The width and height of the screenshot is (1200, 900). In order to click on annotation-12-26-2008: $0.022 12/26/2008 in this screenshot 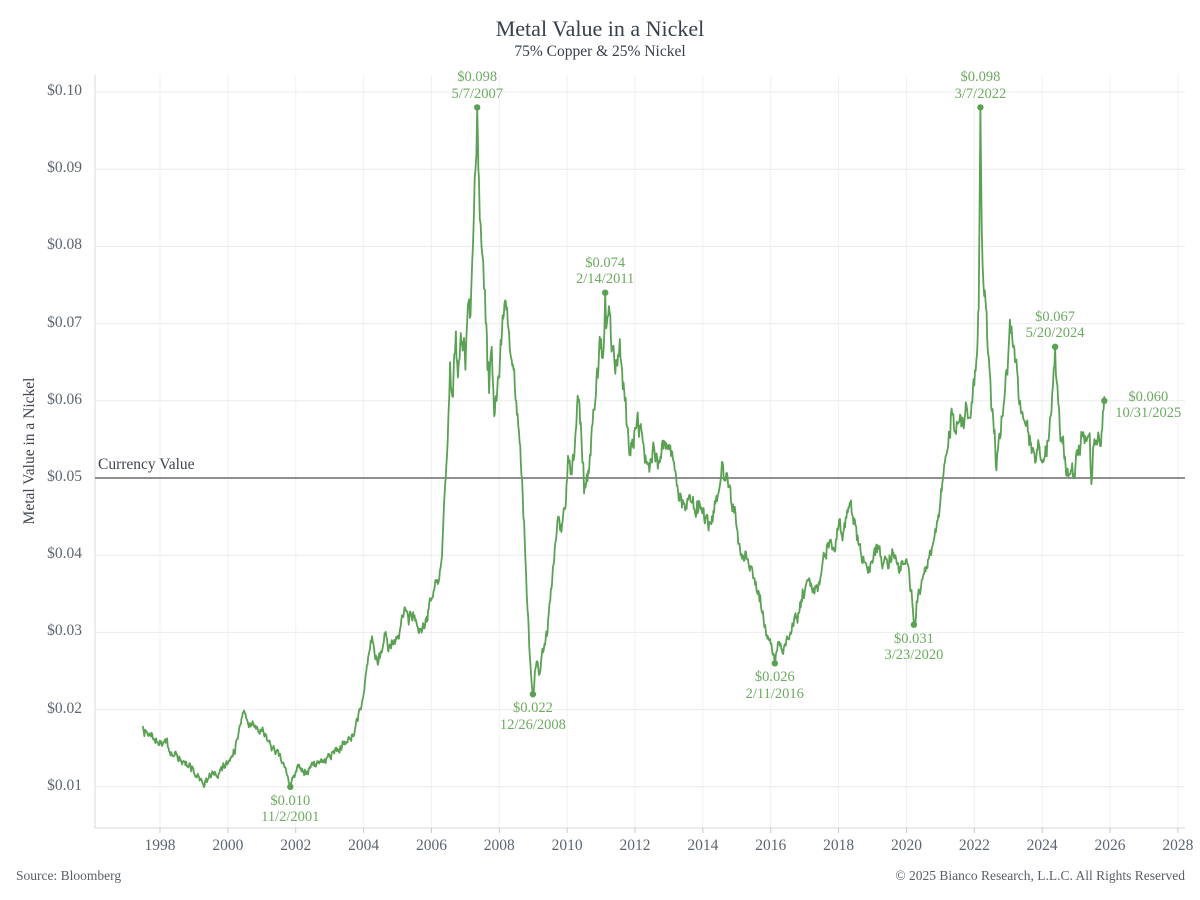, I will do `click(533, 716)`.